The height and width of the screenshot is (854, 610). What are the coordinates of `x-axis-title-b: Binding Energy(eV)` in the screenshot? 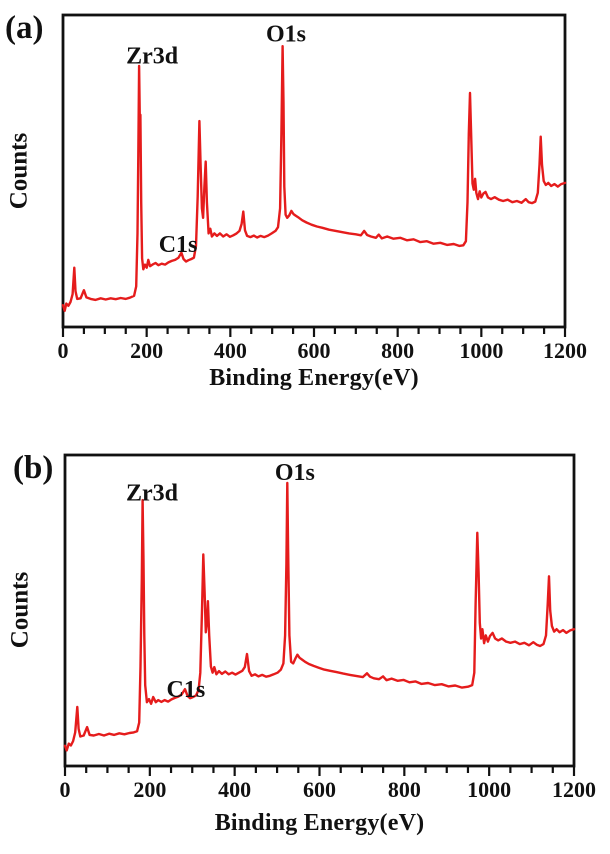 It's located at (319, 823).